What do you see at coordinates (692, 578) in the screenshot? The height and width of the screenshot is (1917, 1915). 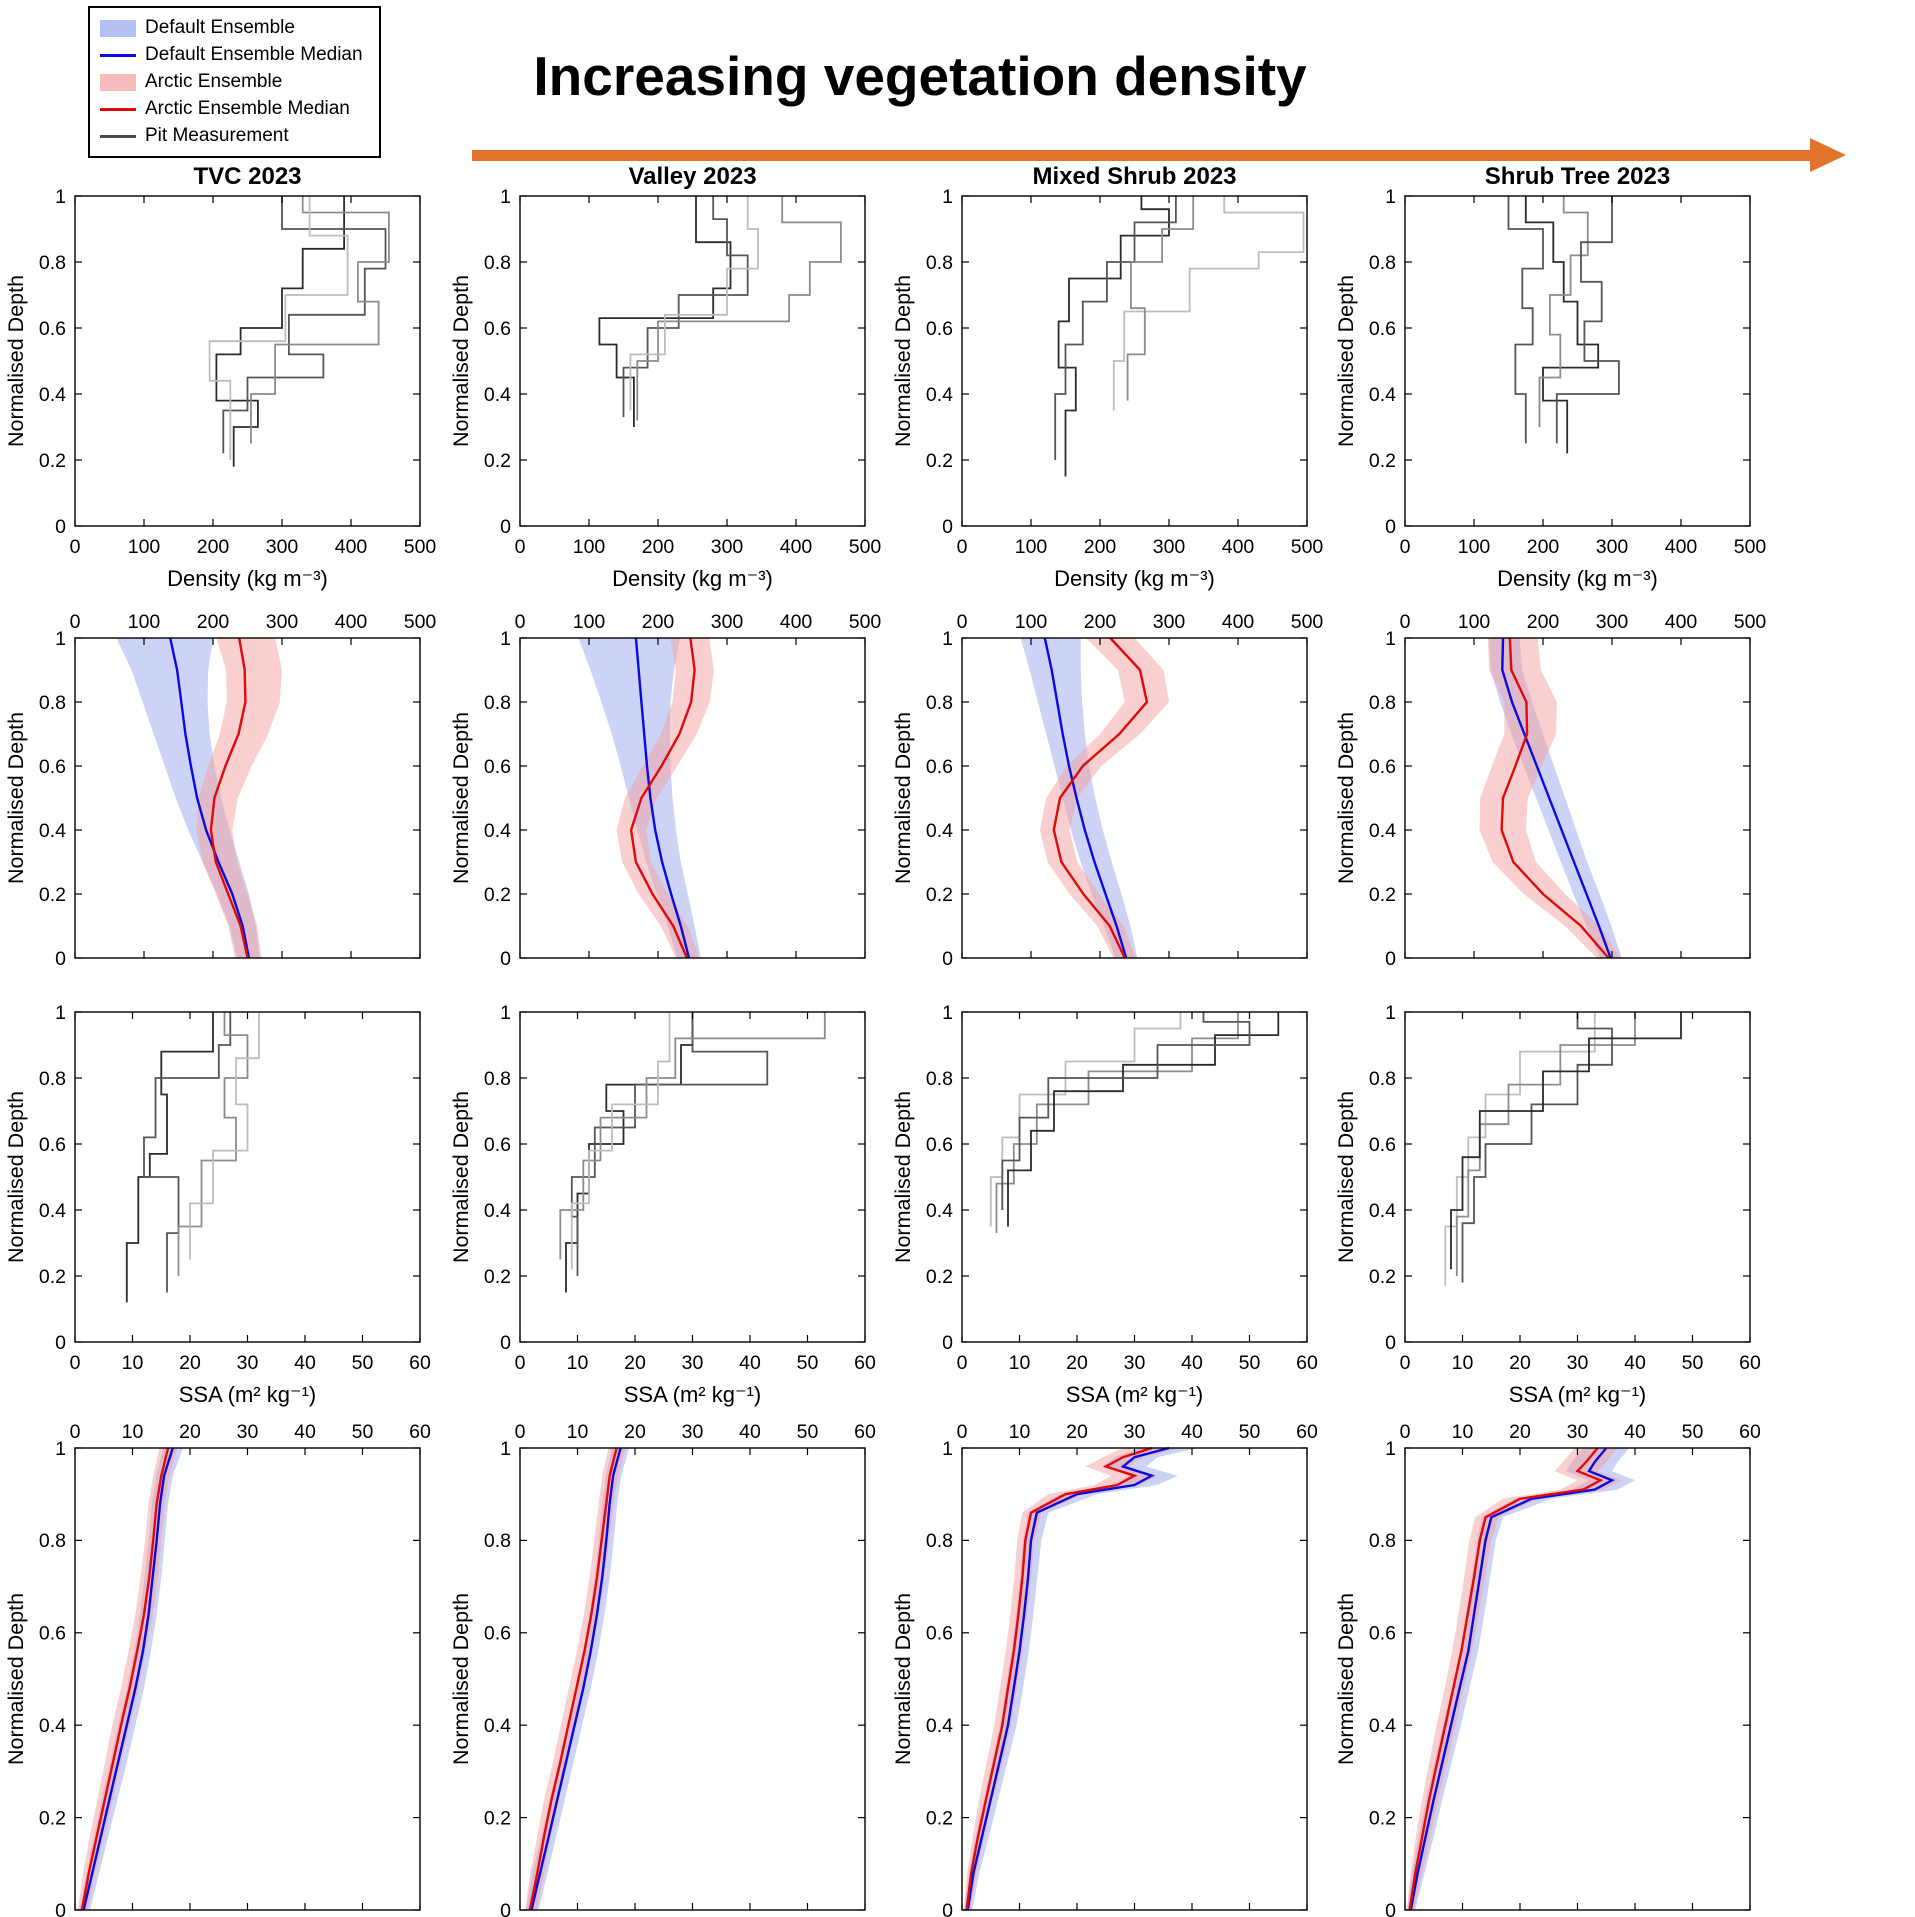 I see `x-axis-label: Density (kg m⁻³)` at bounding box center [692, 578].